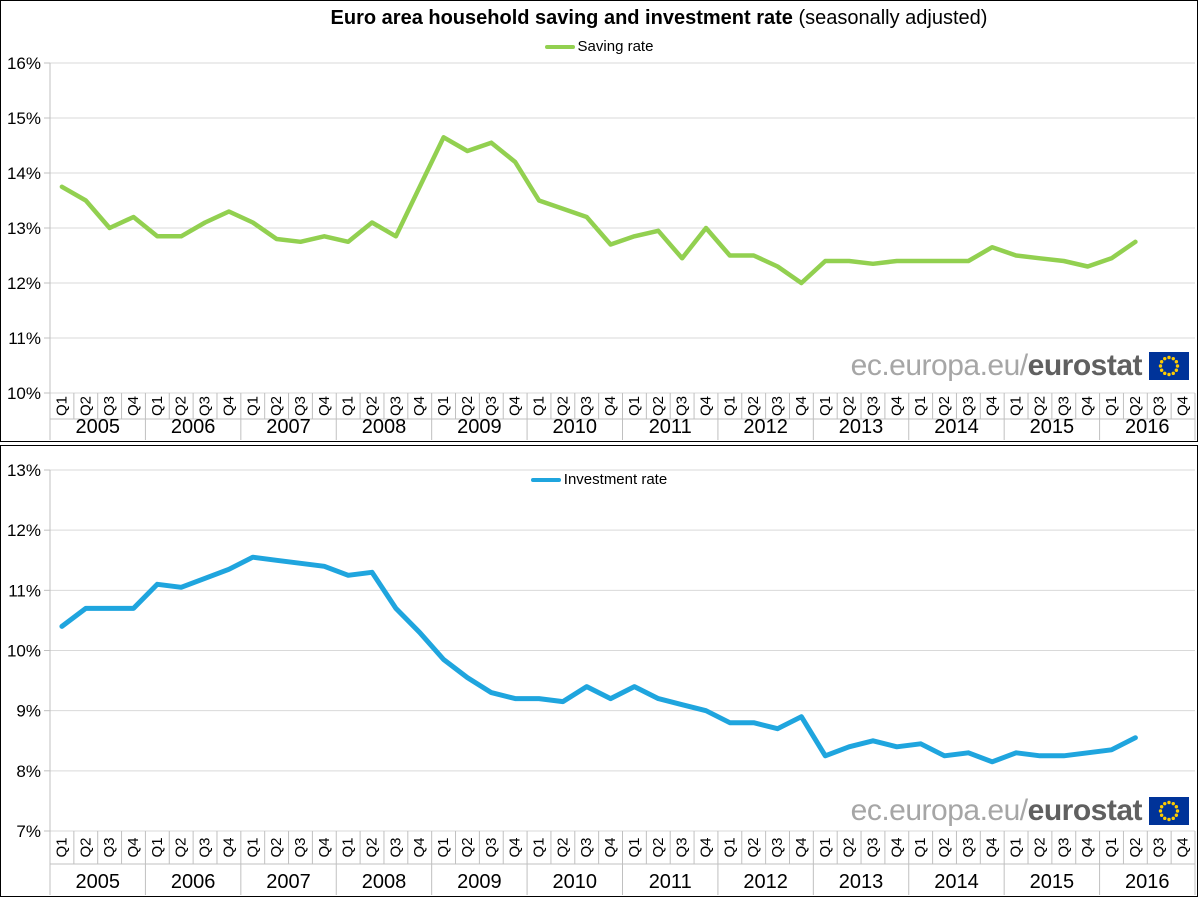 This screenshot has width=1200, height=900. I want to click on year-tick-label: 2013, so click(861, 882).